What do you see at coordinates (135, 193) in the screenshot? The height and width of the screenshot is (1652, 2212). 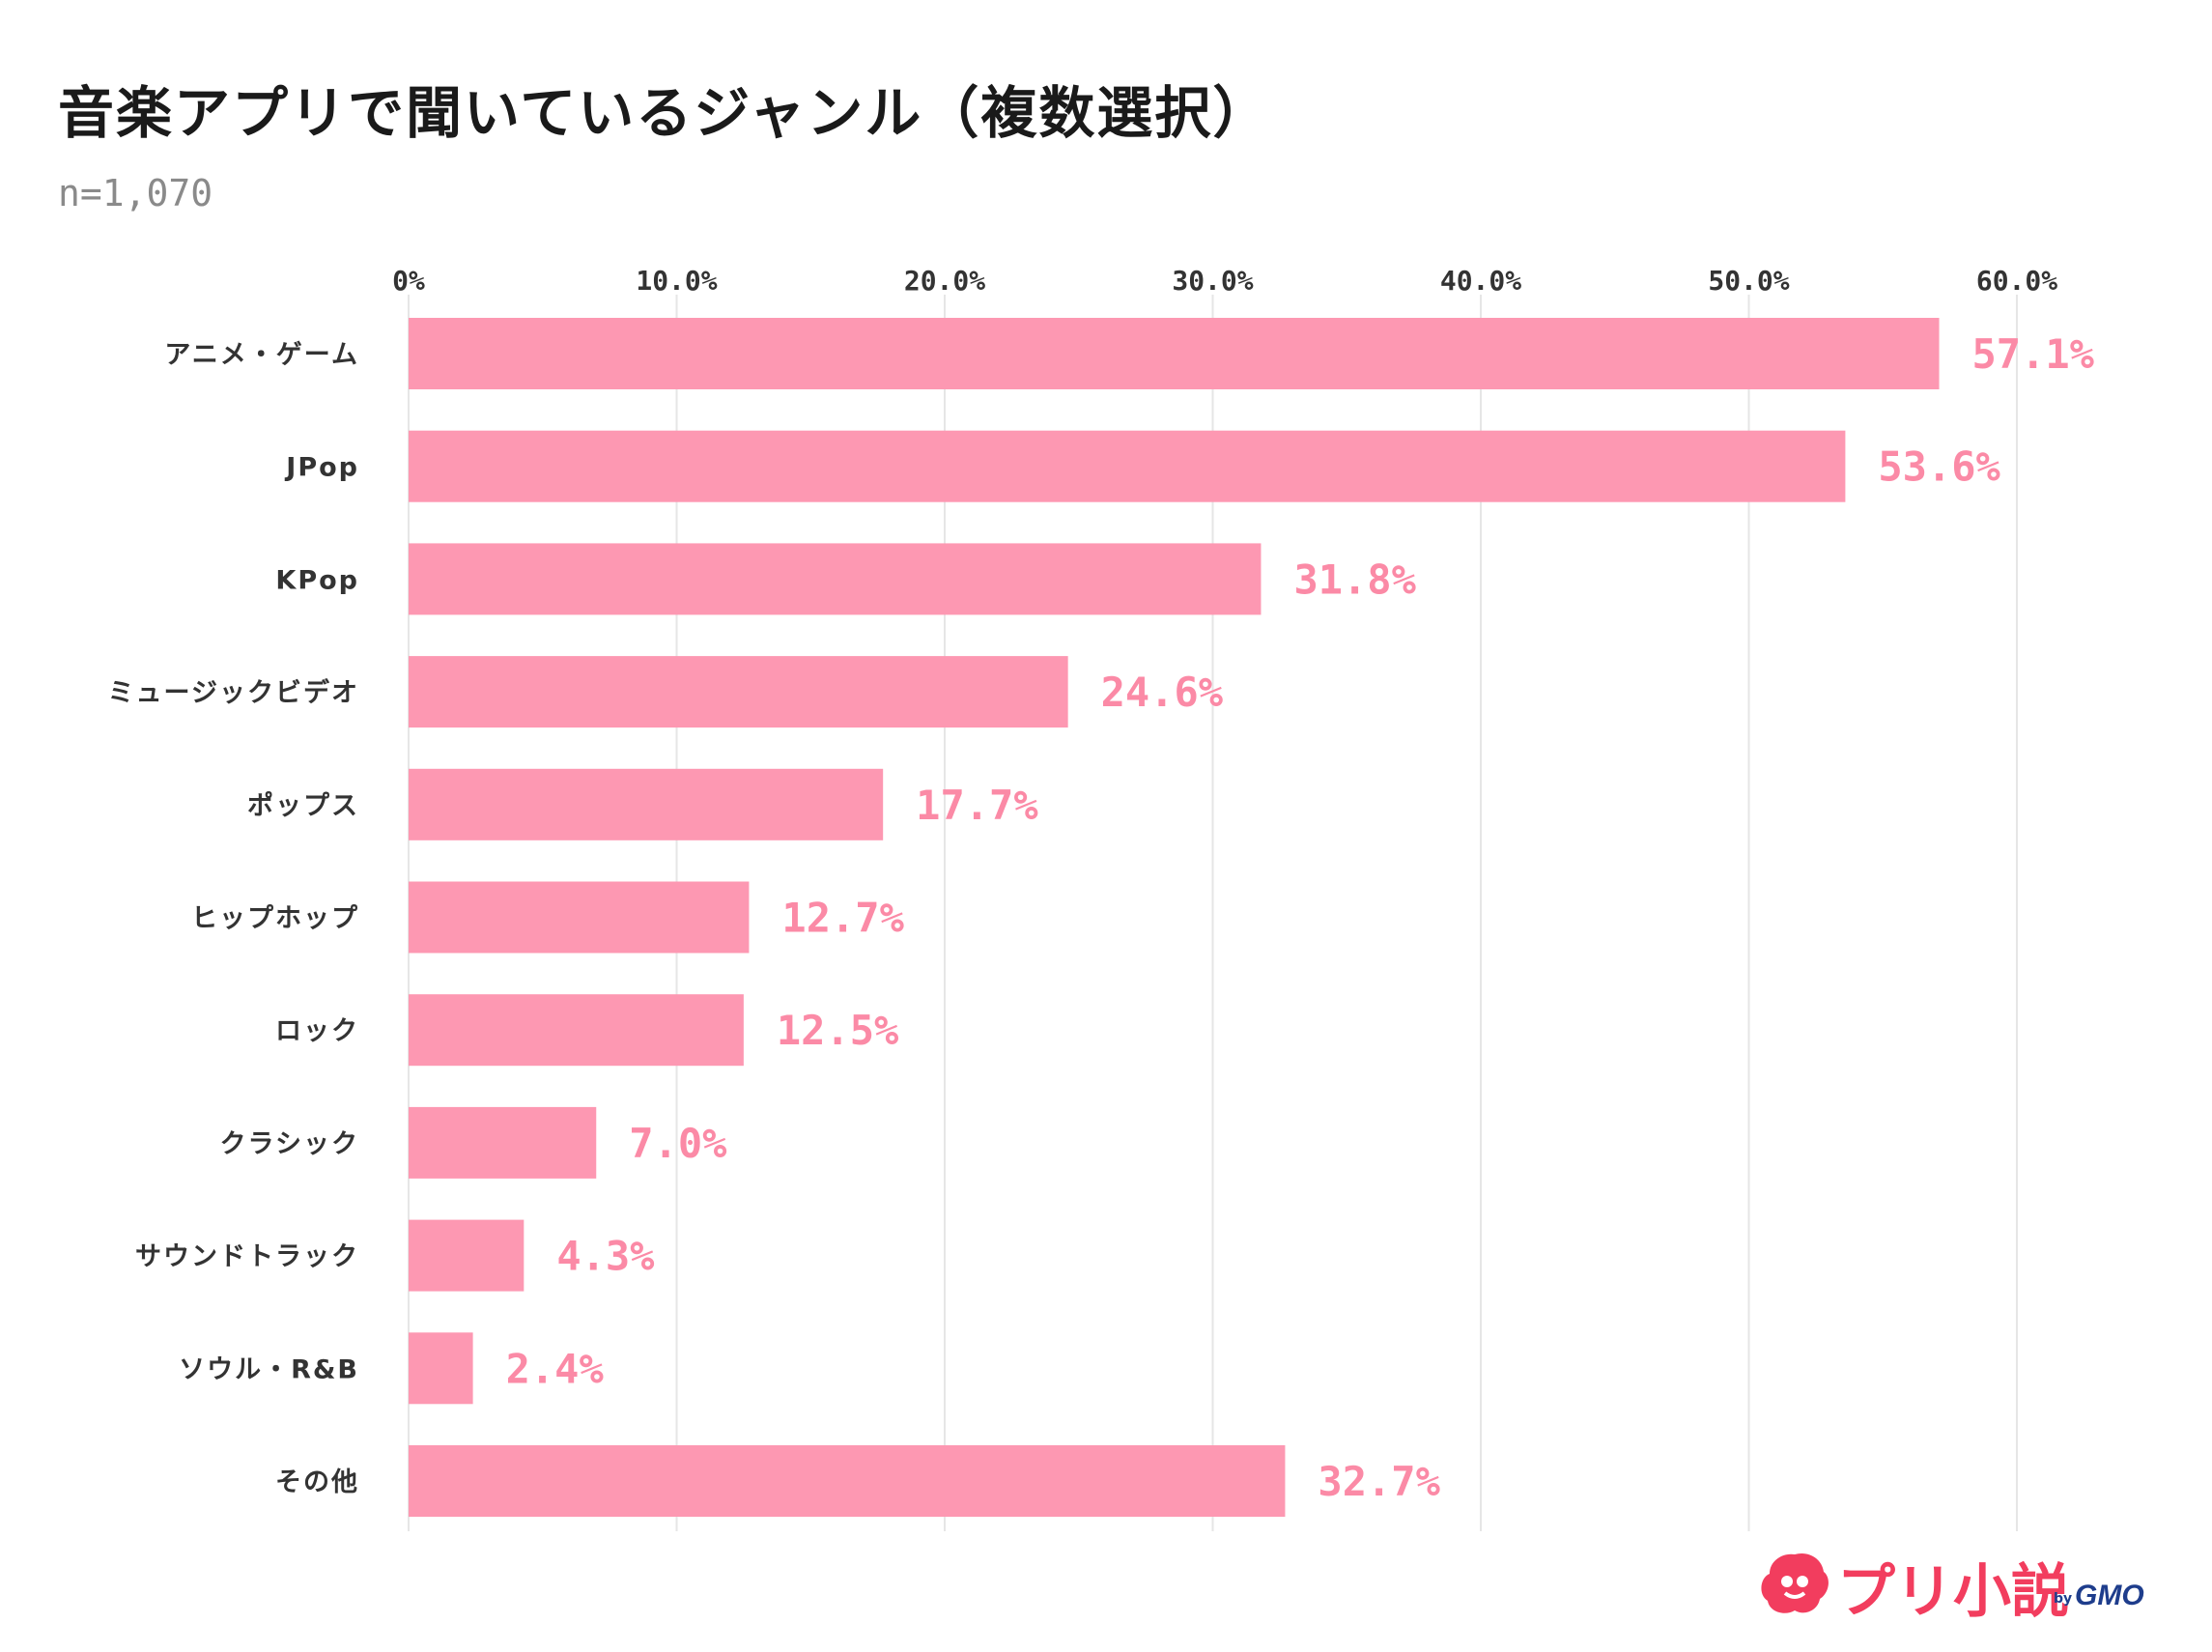 I see `sample-size: n=1,070` at bounding box center [135, 193].